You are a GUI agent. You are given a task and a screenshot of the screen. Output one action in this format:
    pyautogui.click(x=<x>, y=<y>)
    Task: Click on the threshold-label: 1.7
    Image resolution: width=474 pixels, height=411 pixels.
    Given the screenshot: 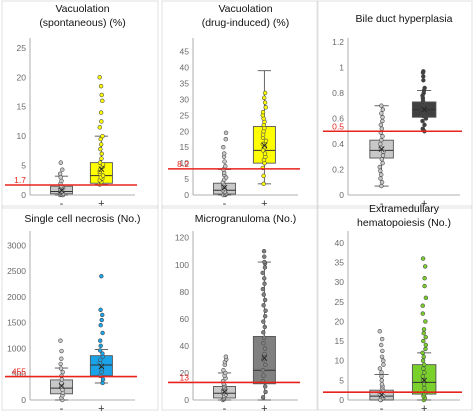 What is the action you would take?
    pyautogui.click(x=20, y=180)
    